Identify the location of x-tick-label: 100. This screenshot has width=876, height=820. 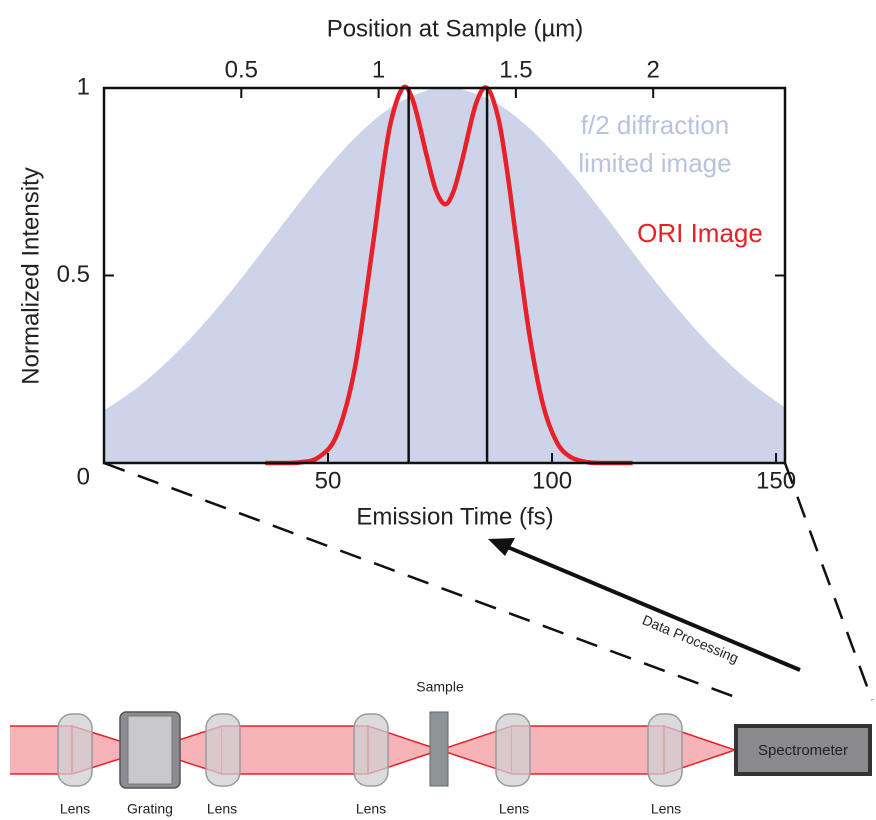
(552, 480).